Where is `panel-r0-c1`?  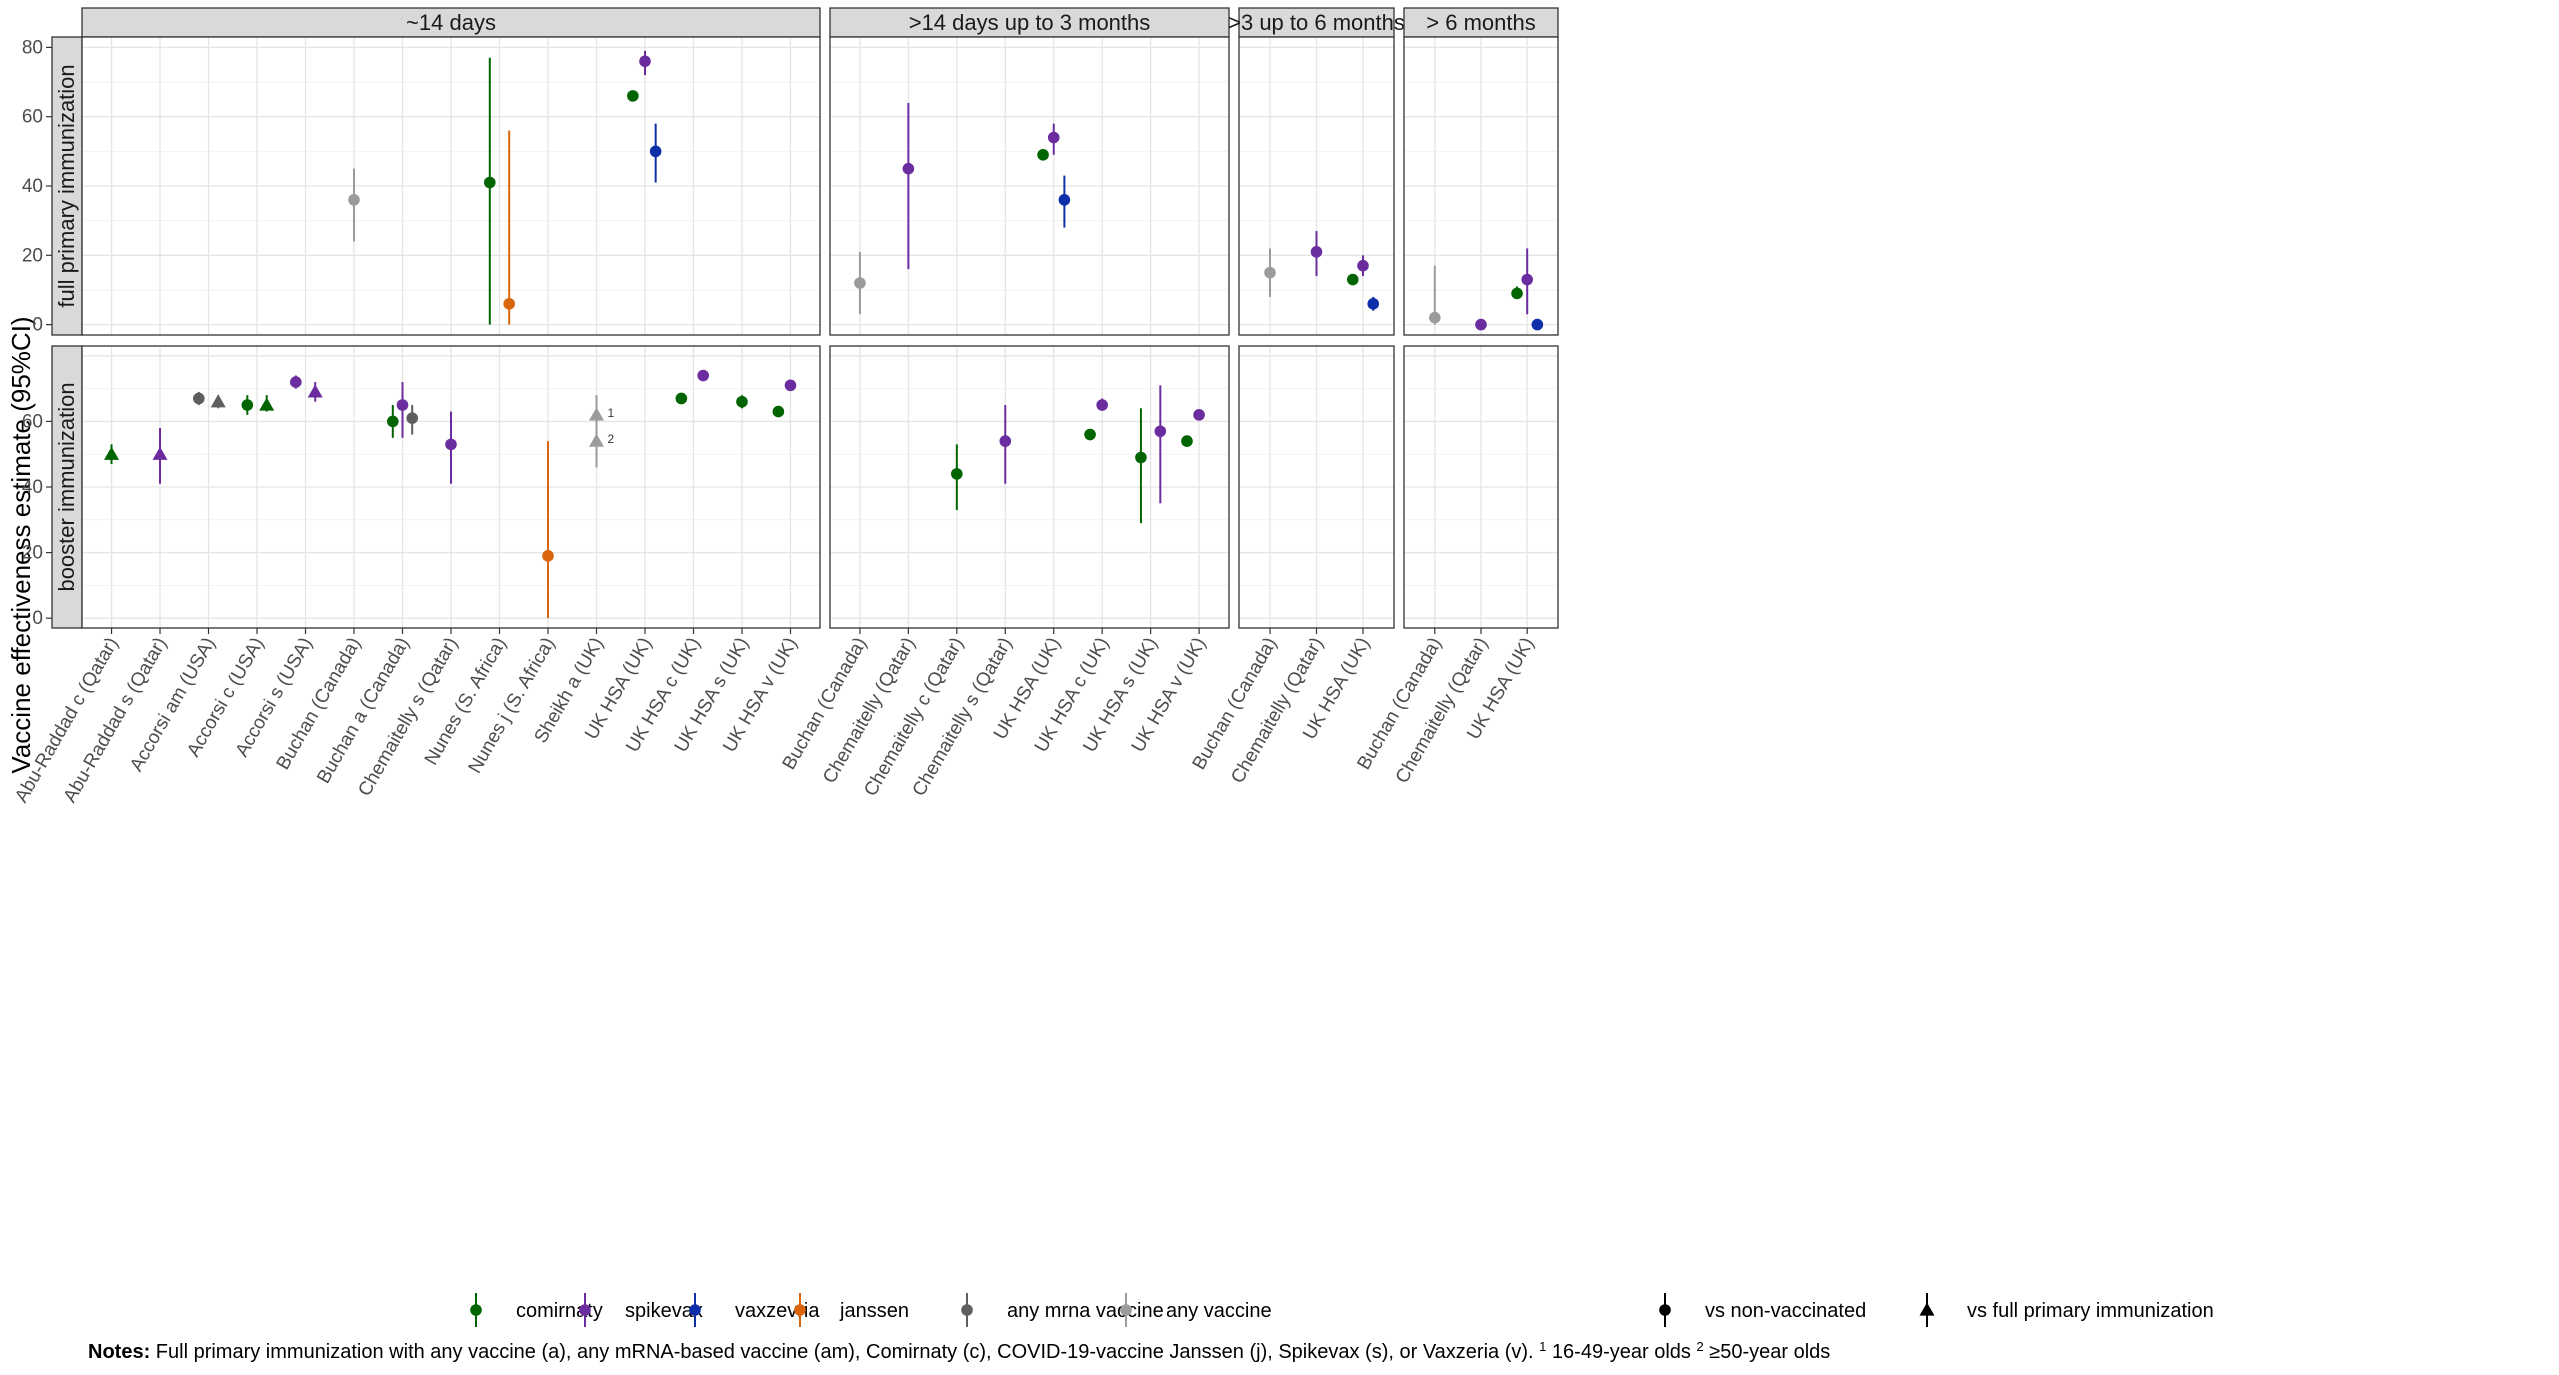
panel-r0-c1 is located at coordinates (1029, 186).